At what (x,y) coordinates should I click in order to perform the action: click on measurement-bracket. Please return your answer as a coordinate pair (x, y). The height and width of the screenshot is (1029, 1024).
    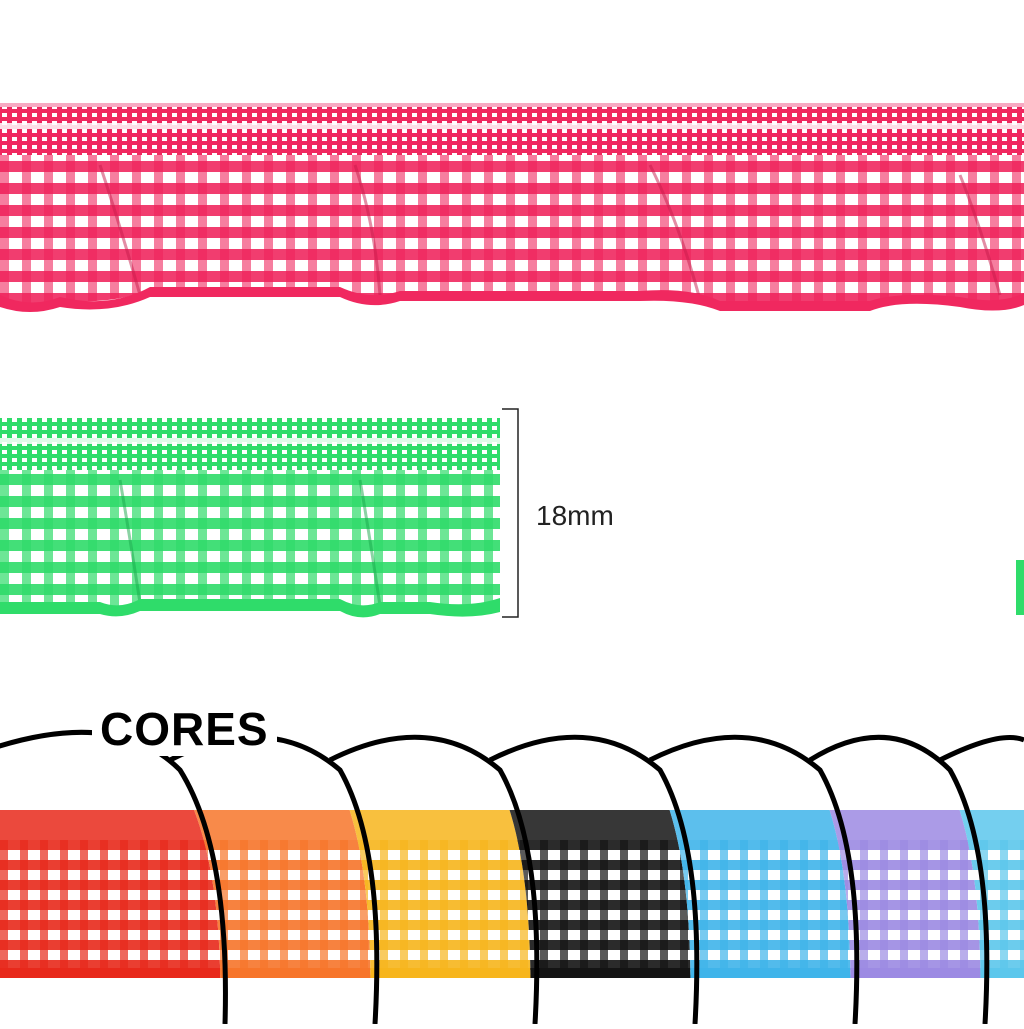
    Looking at the image, I should click on (510, 513).